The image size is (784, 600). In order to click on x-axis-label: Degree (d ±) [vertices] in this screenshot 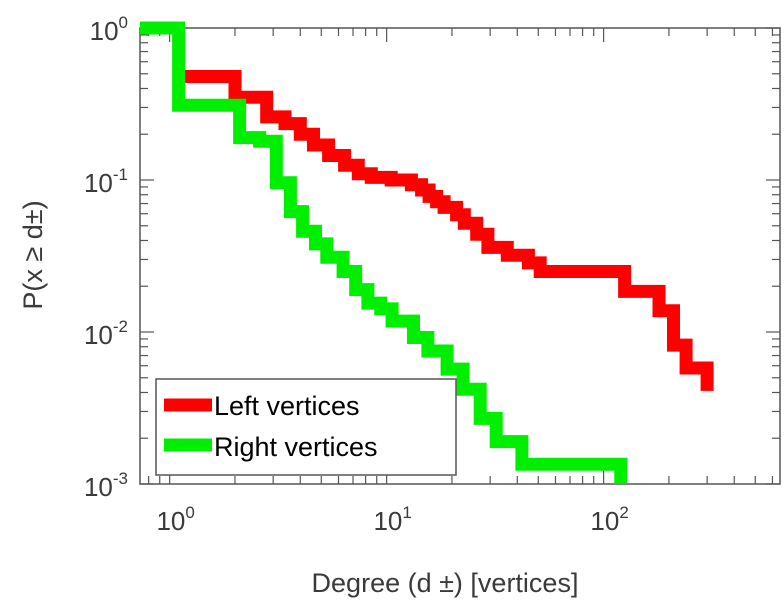, I will do `click(445, 583)`.